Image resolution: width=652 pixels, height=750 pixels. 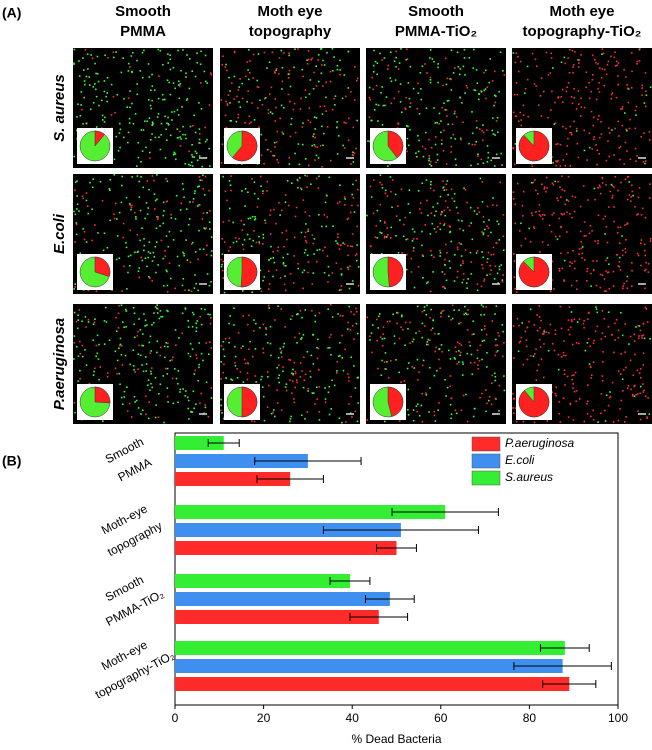 What do you see at coordinates (618, 718) in the screenshot?
I see `x-tick-label: 100` at bounding box center [618, 718].